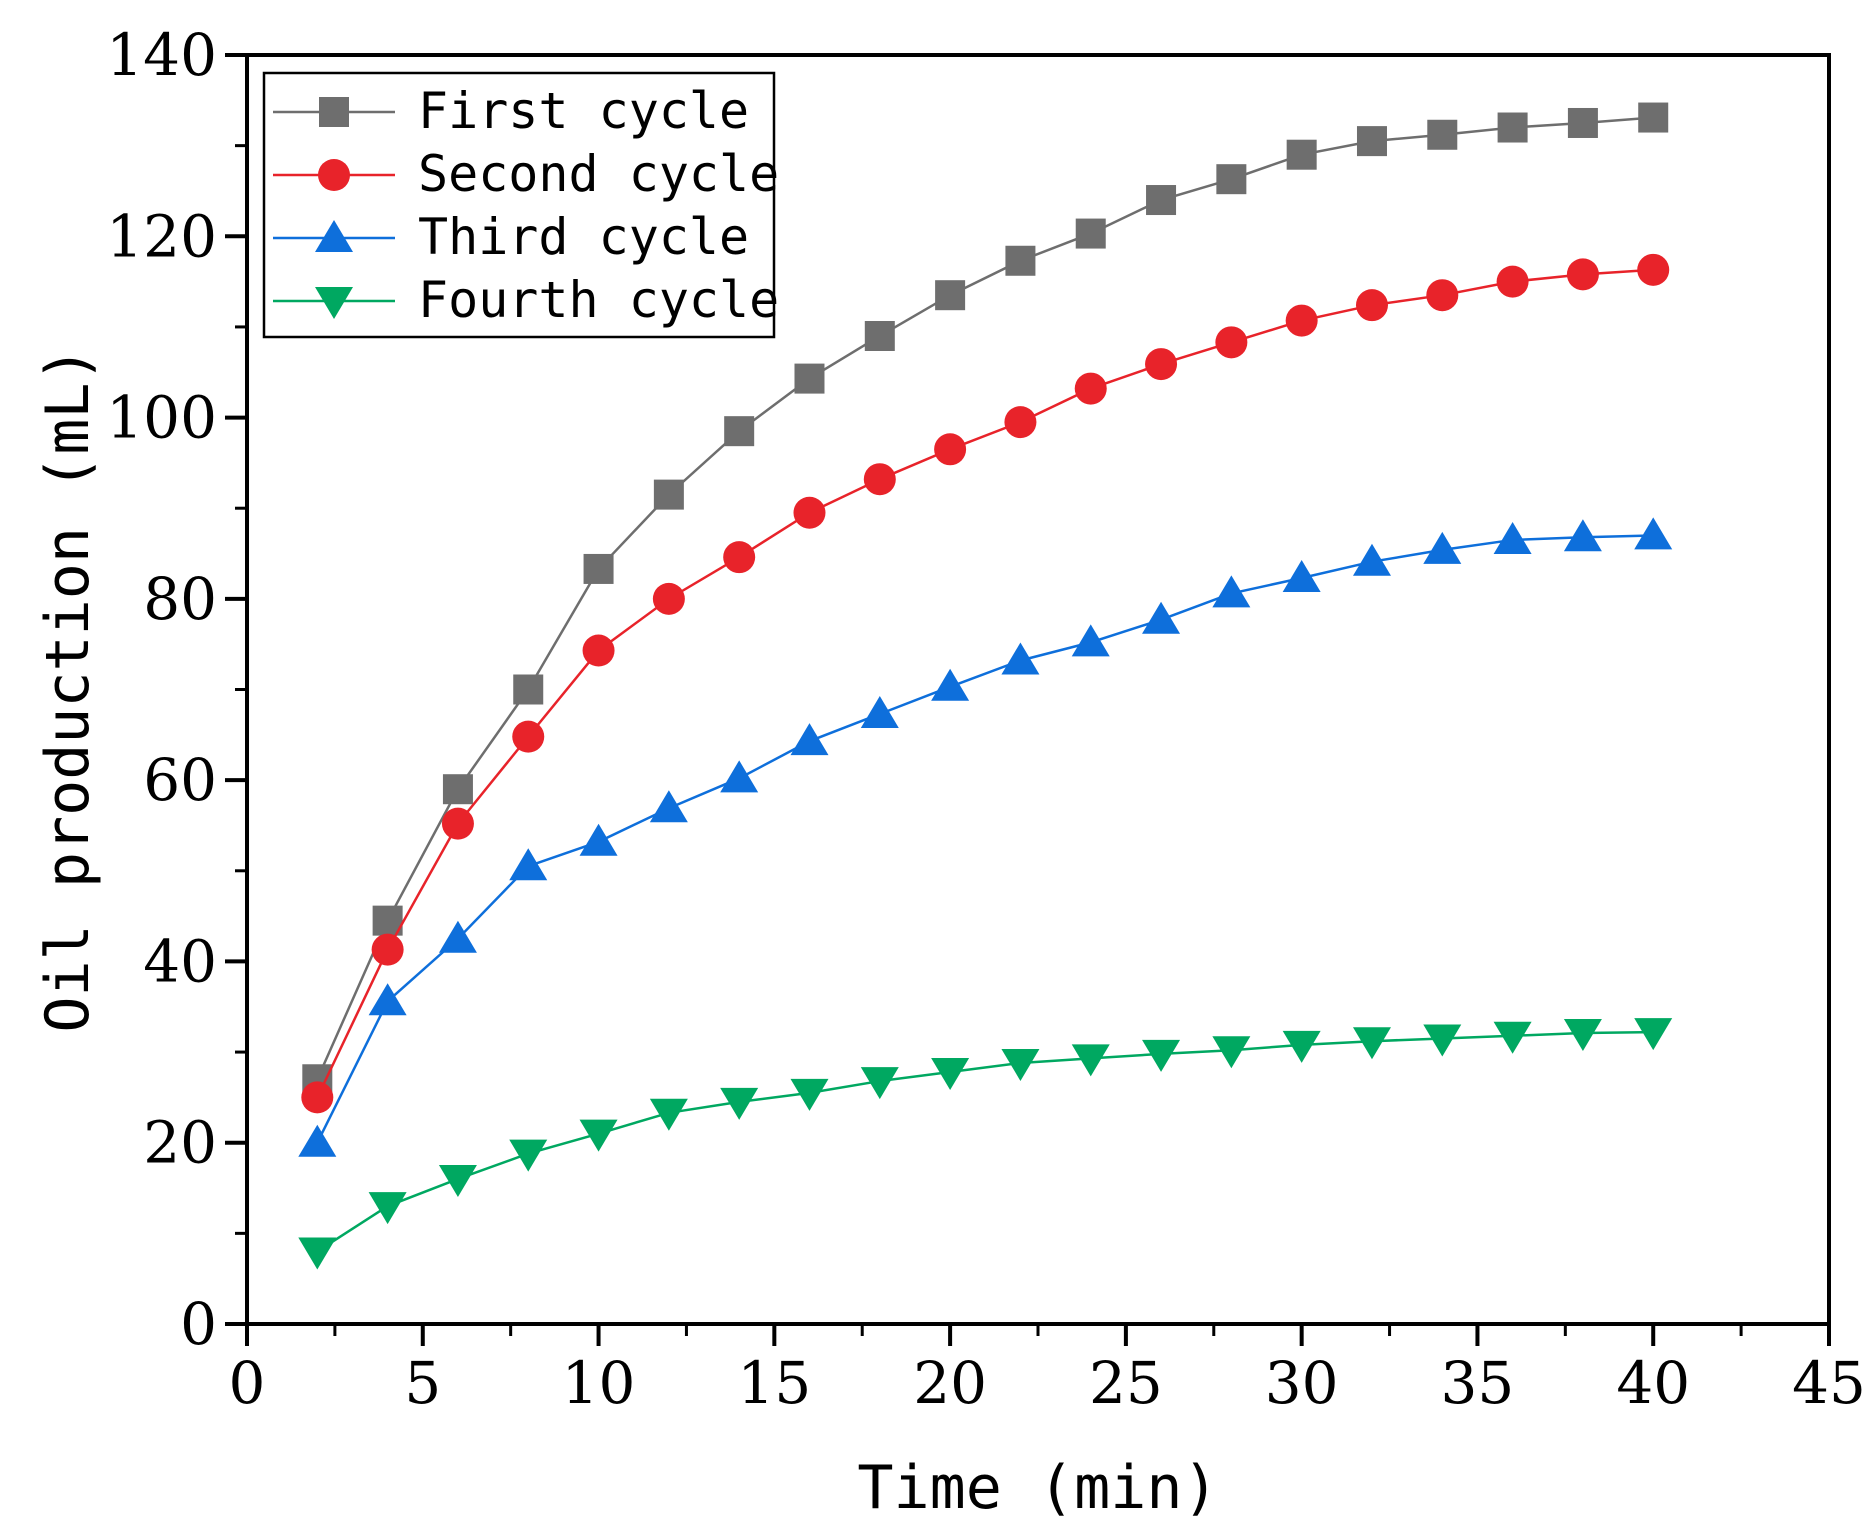 This screenshot has height=1528, width=1866. What do you see at coordinates (1653, 1383) in the screenshot?
I see `x-tick-label: 40` at bounding box center [1653, 1383].